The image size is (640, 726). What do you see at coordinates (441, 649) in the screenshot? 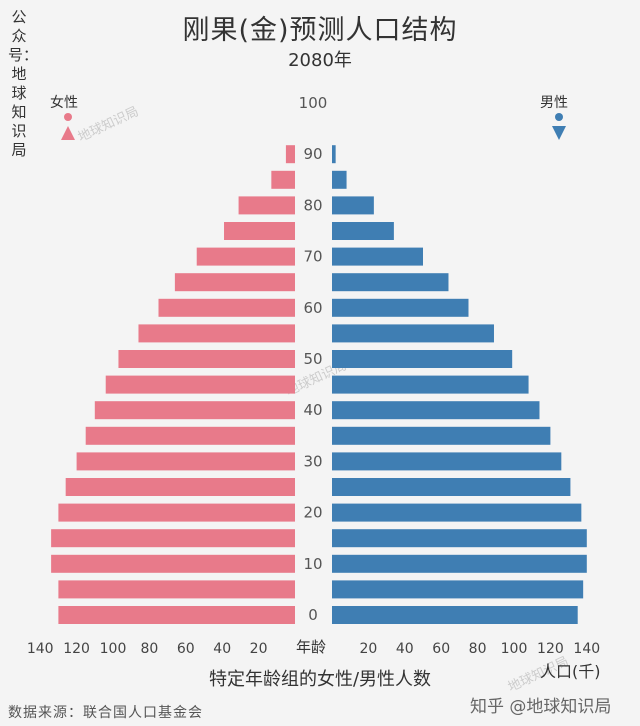
I see `x-tick-label-right: 60` at bounding box center [441, 649].